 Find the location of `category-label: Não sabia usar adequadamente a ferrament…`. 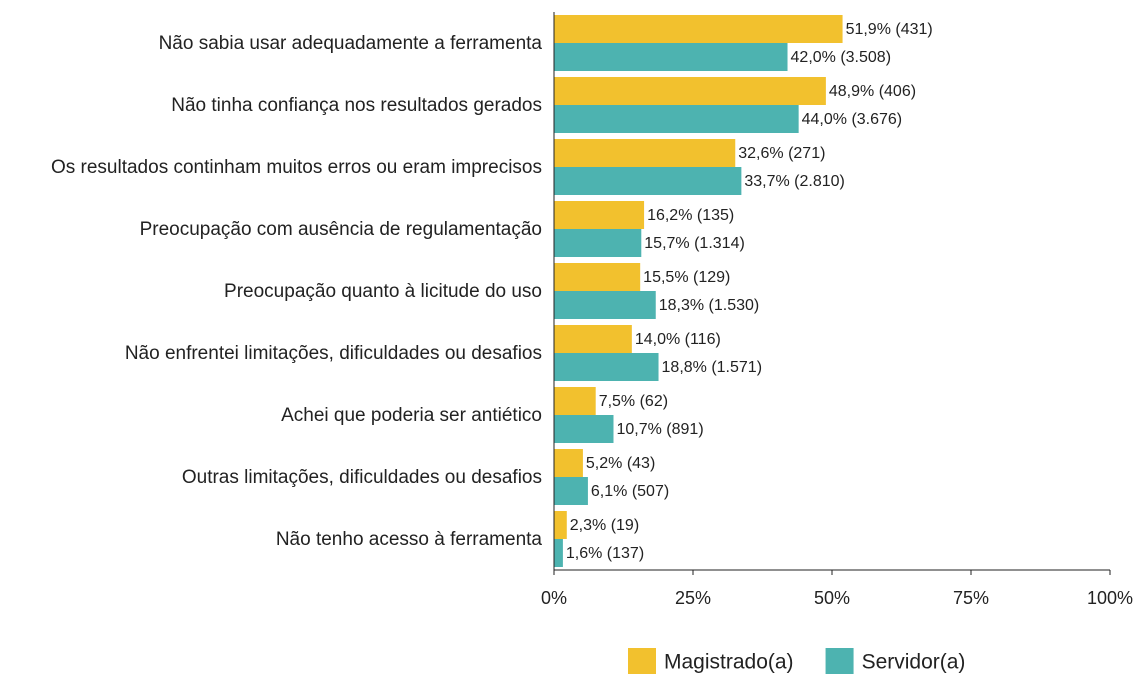

category-label: Não sabia usar adequadamente a ferrament… is located at coordinates (350, 43).